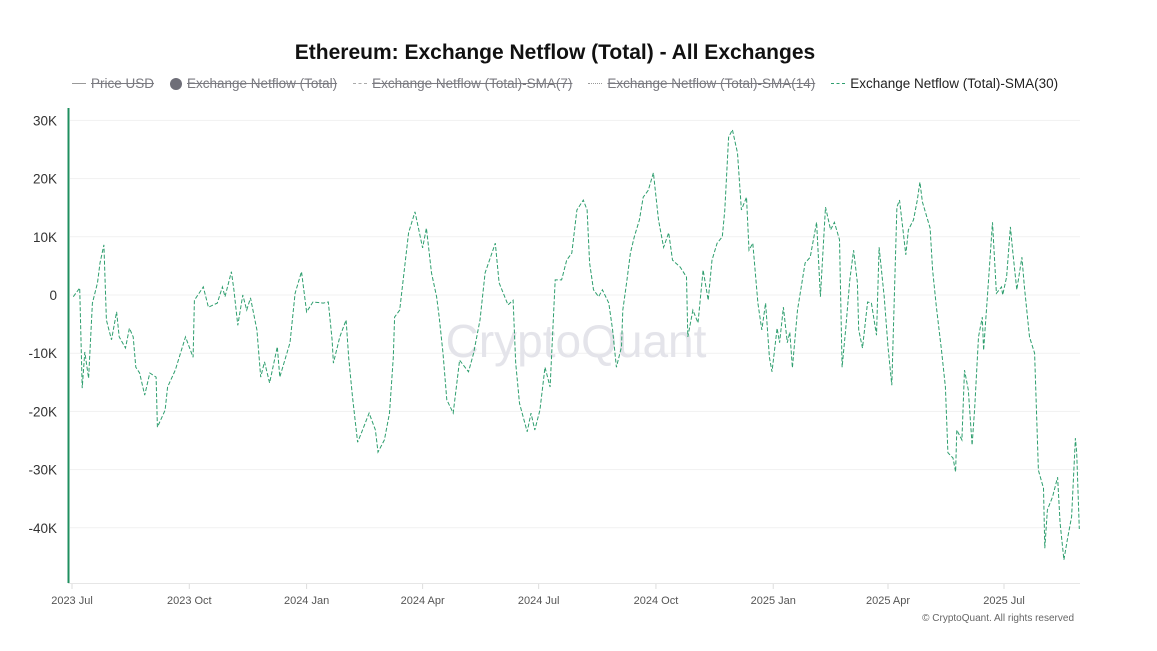 The height and width of the screenshot is (651, 1157). Describe the element at coordinates (45, 237) in the screenshot. I see `y-tick-label: 10K` at that location.